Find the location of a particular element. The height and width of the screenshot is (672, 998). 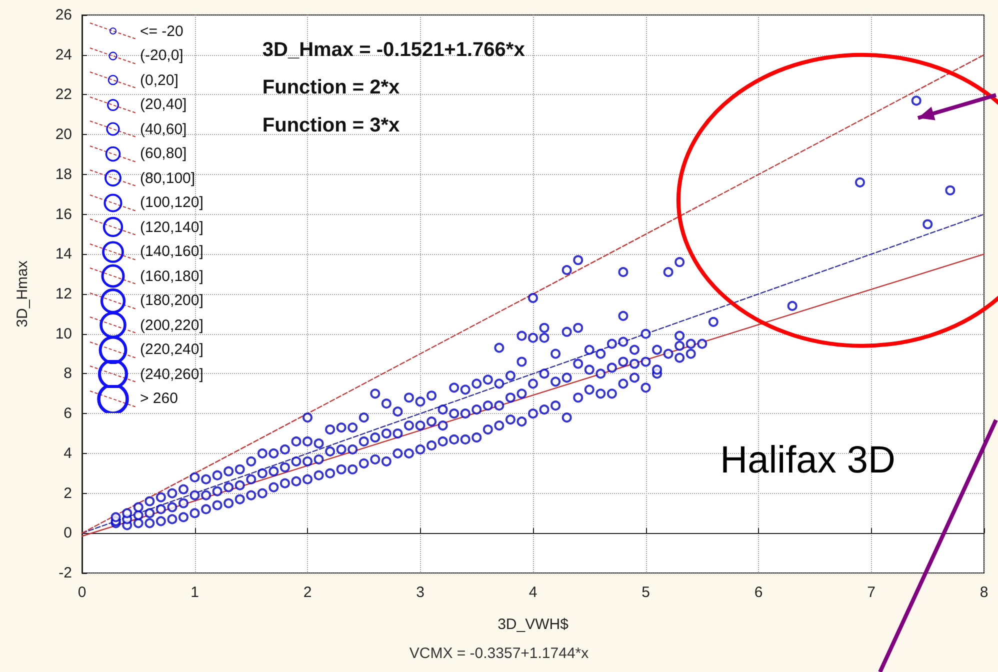

y-tick-label: 24 is located at coordinates (63, 55).